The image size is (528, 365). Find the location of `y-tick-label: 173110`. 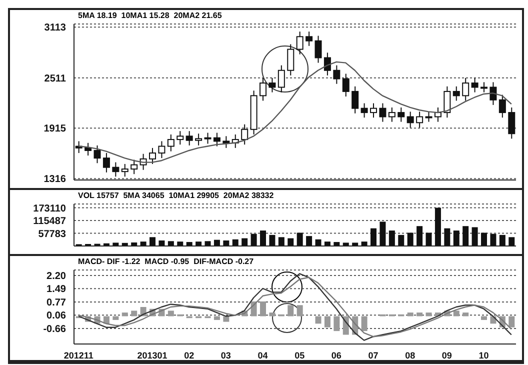

y-tick-label: 173110 is located at coordinates (49, 208).